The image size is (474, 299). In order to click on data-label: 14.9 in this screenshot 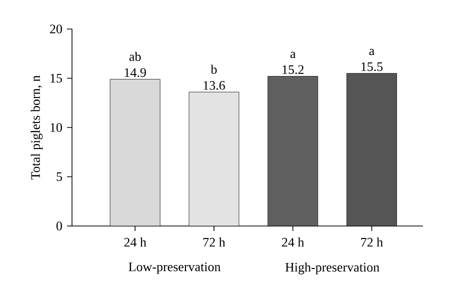, I will do `click(135, 73)`.